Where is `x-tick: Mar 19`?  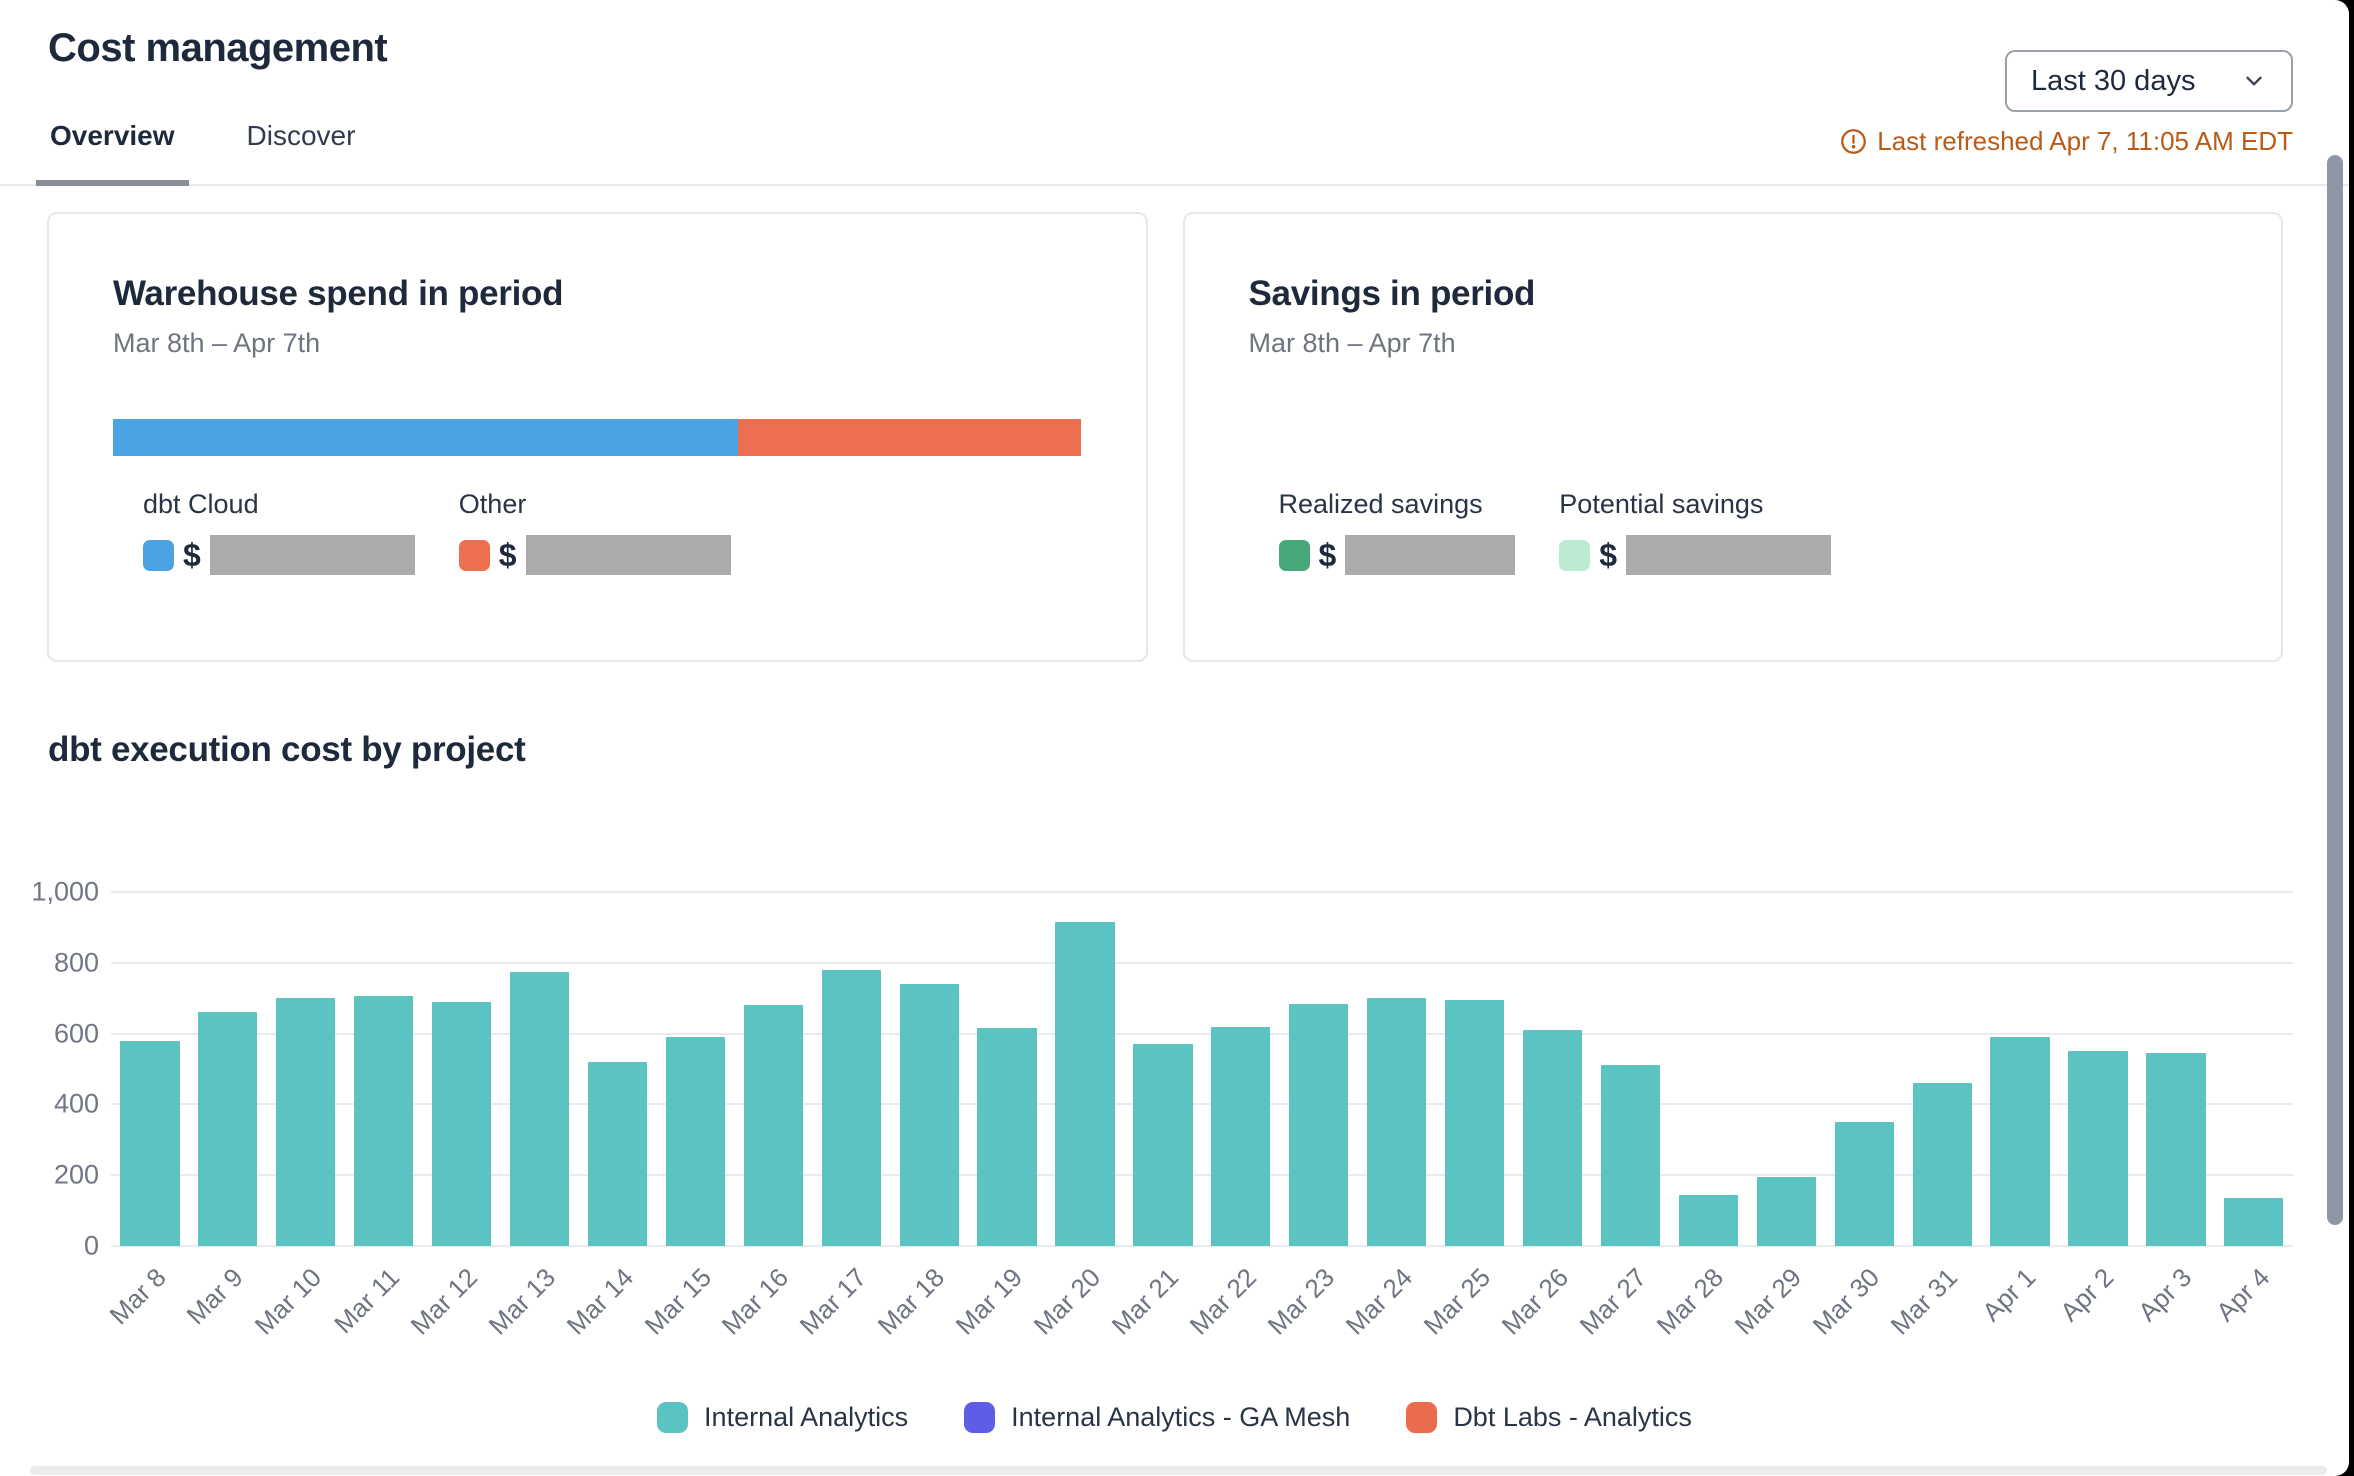 x-tick: Mar 19 is located at coordinates (998, 1302).